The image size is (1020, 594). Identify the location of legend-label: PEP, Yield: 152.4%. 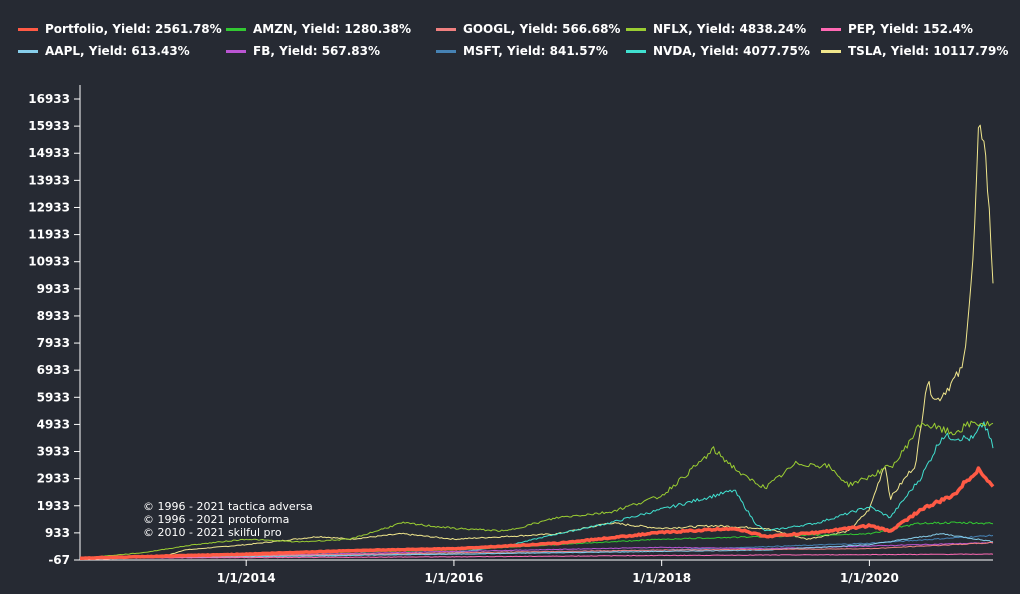
(910, 29).